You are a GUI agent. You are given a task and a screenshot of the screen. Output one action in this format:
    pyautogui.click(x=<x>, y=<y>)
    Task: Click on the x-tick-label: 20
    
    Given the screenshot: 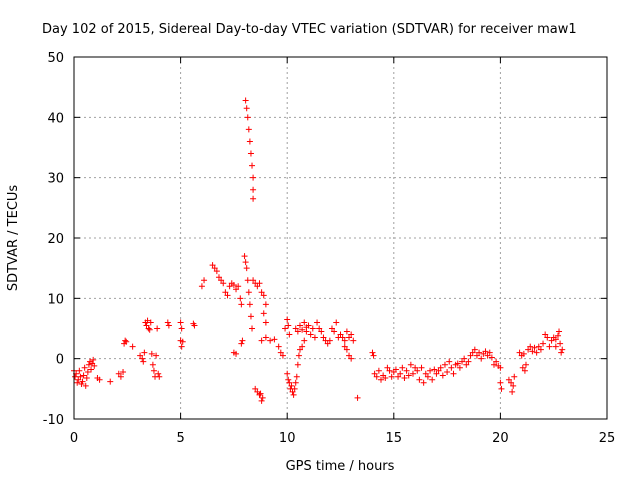 What is the action you would take?
    pyautogui.click(x=500, y=438)
    